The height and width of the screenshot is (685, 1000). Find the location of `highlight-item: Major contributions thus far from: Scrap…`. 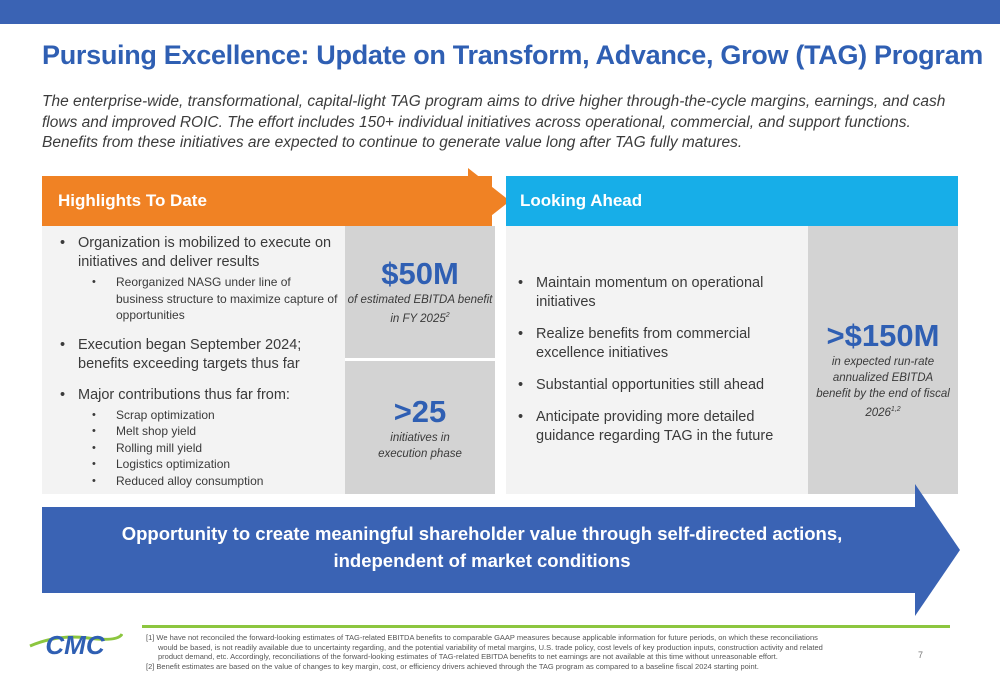

highlight-item: Major contributions thus far from: Scrap… is located at coordinates (196, 438).